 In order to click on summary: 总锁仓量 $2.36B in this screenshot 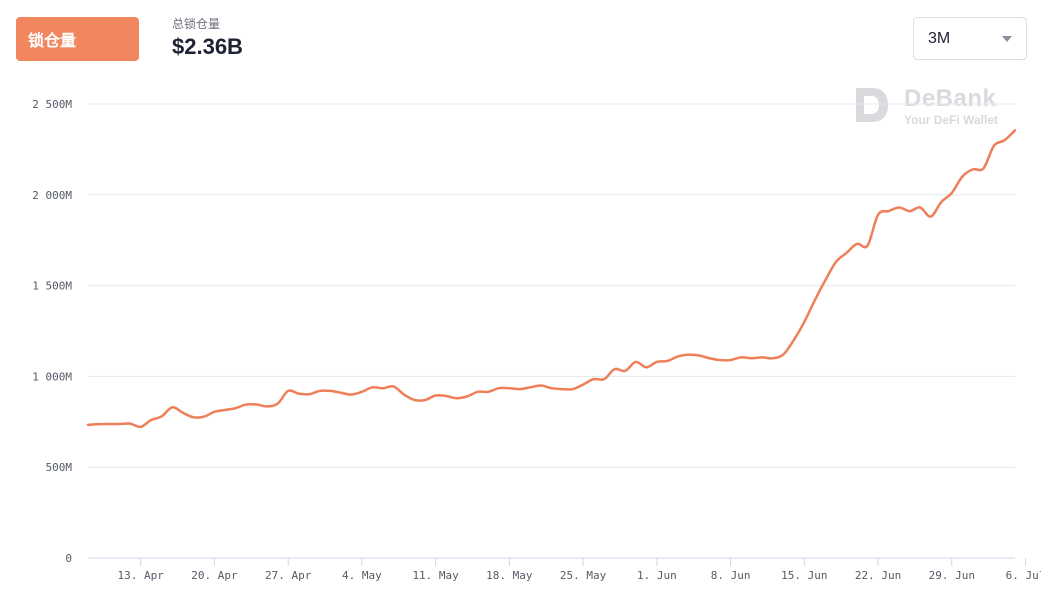, I will do `click(207, 38)`.